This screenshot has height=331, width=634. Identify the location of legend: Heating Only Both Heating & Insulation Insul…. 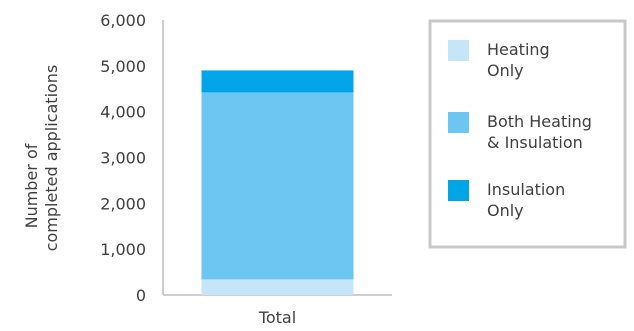
(520, 130).